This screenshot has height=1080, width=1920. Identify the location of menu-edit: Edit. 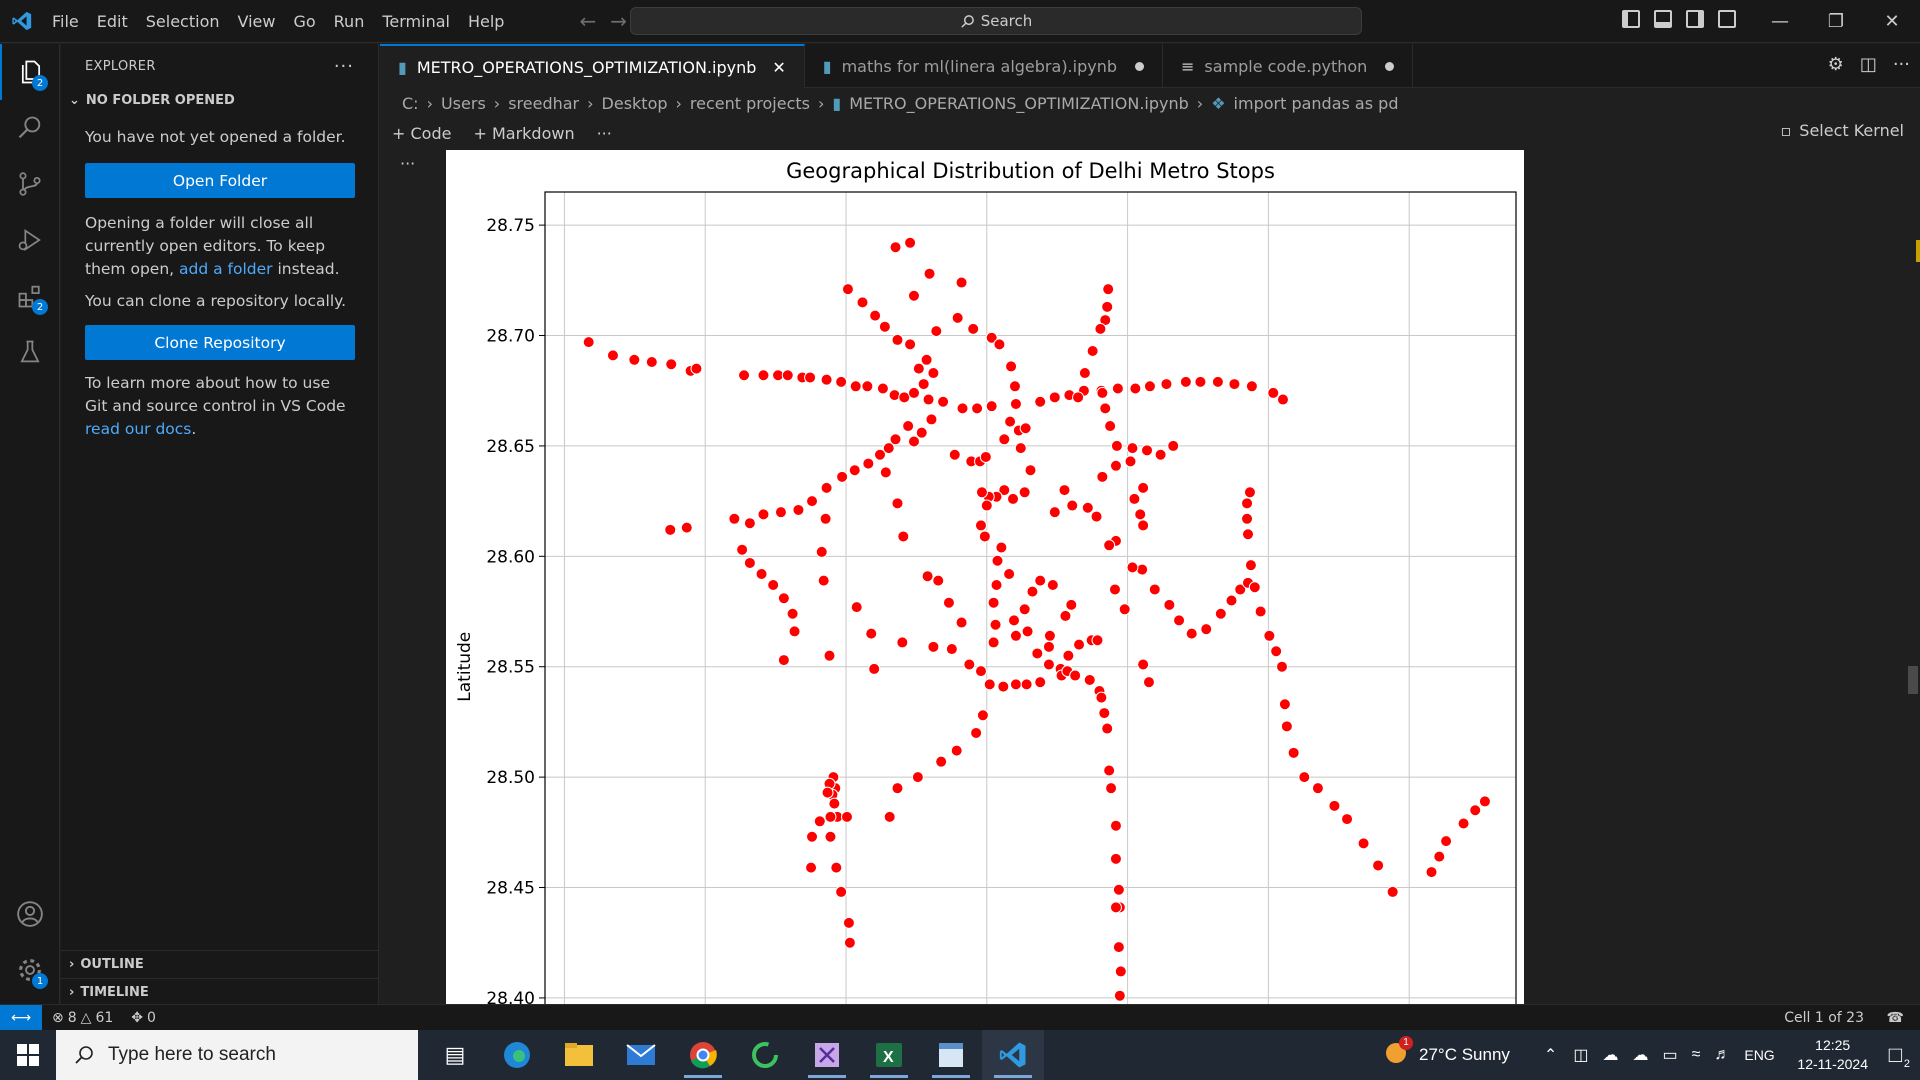
(112, 21).